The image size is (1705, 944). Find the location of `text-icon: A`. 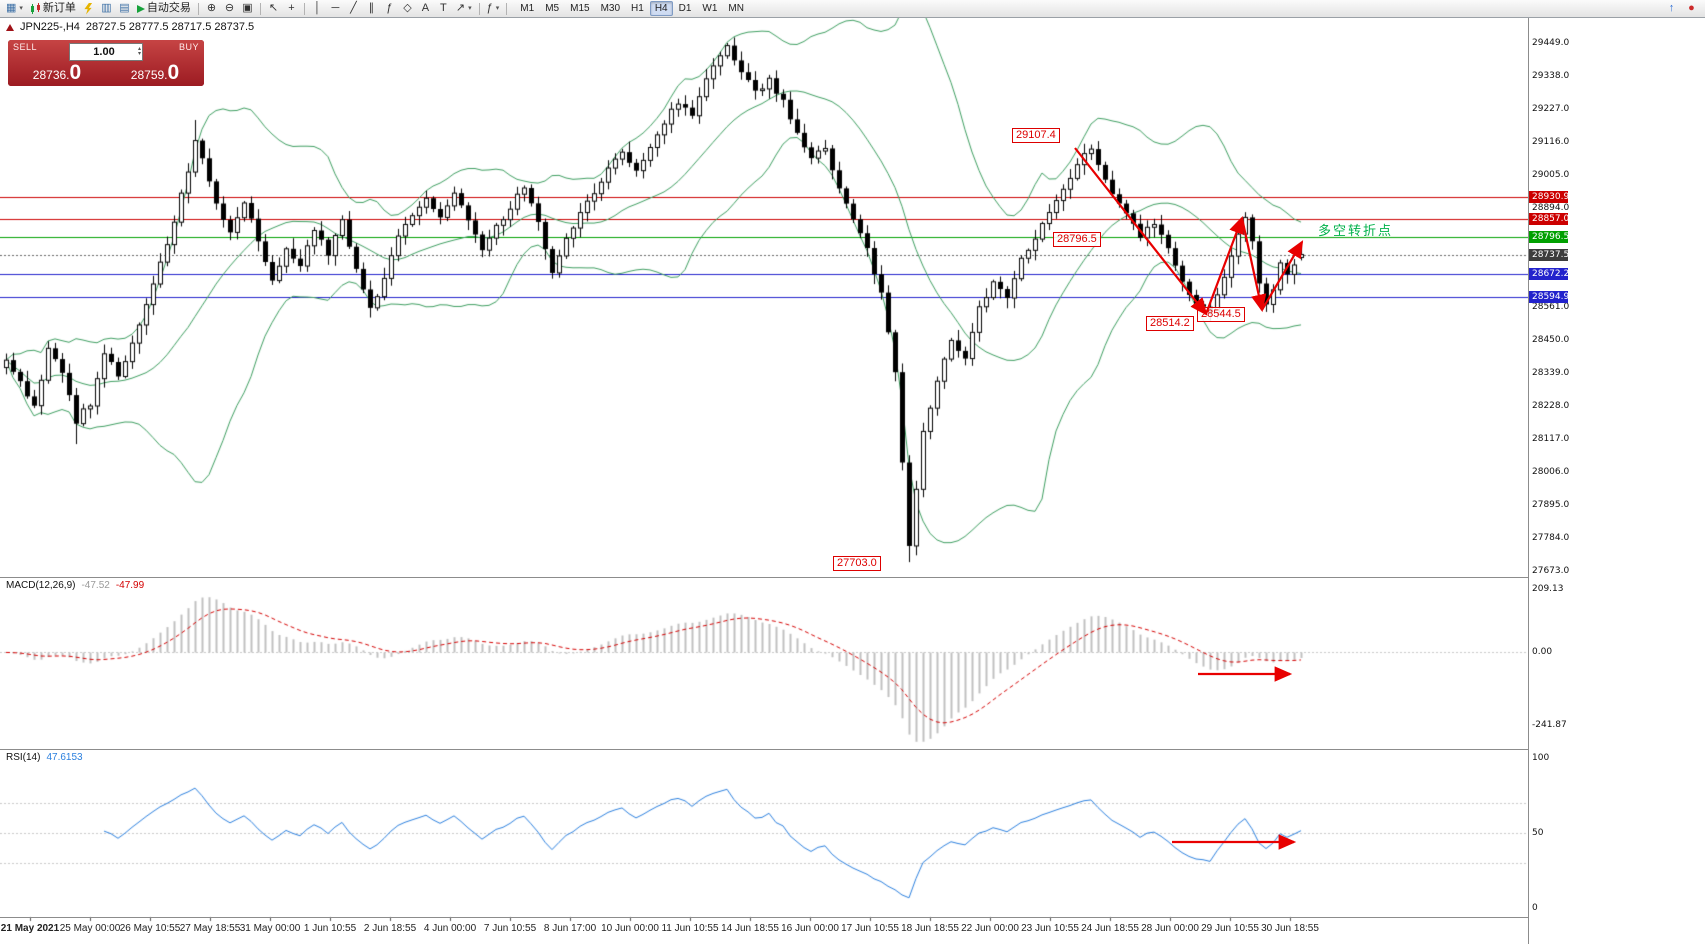

text-icon: A is located at coordinates (425, 8).